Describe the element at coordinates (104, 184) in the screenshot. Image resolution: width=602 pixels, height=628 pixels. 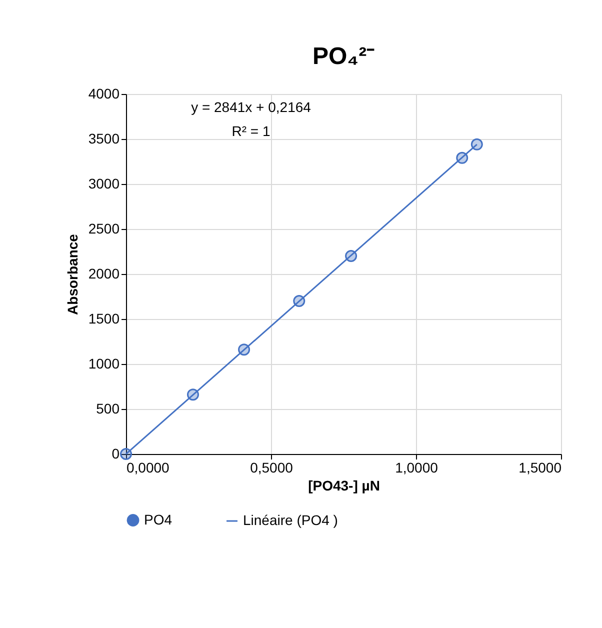
I see `y-tick-label: 3000` at that location.